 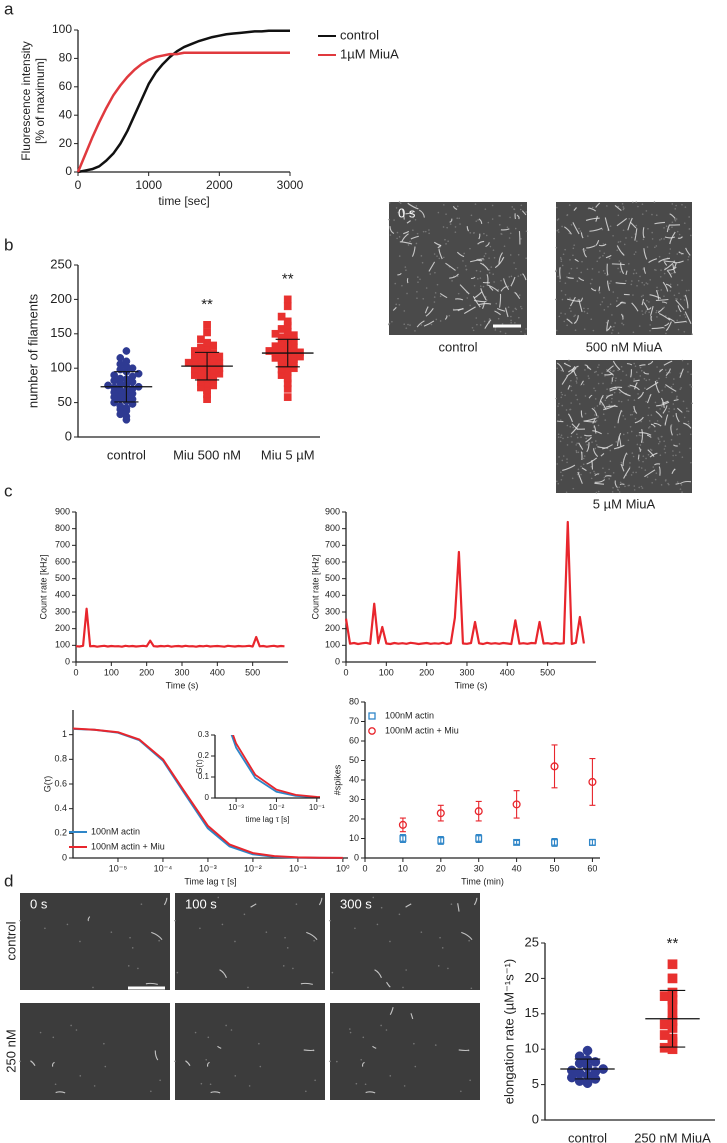 What do you see at coordinates (94, 1051) in the screenshot?
I see `micrograph` at bounding box center [94, 1051].